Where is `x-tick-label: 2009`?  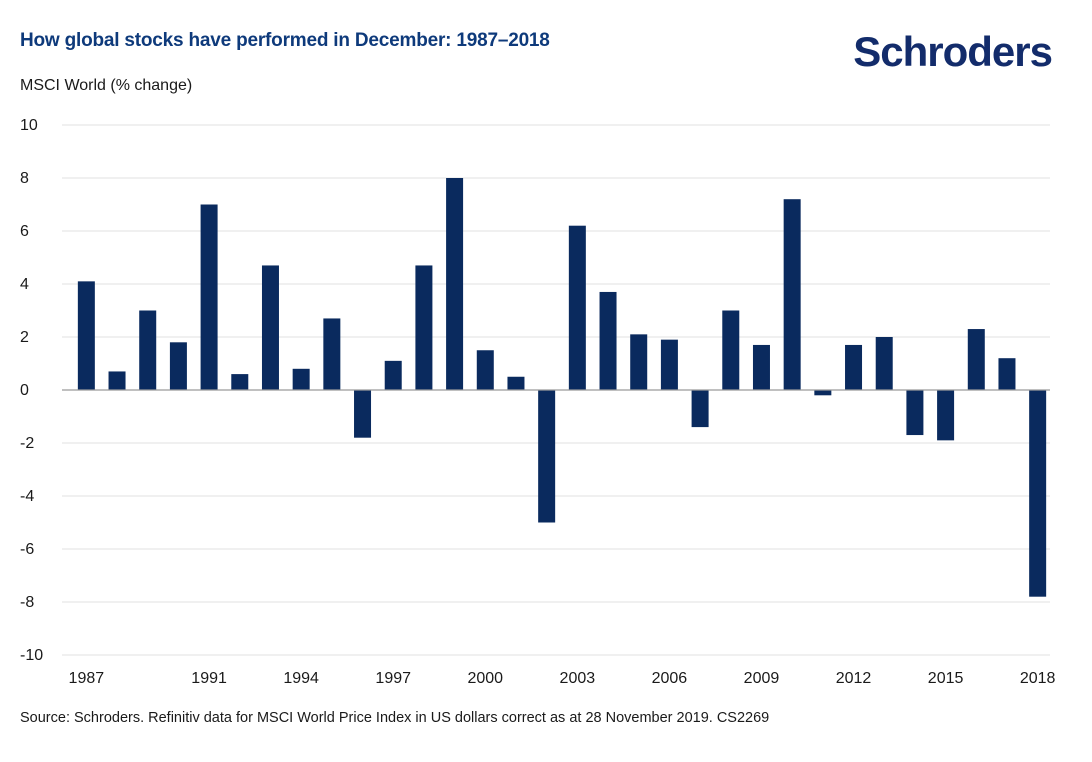
x-tick-label: 2009 is located at coordinates (762, 678).